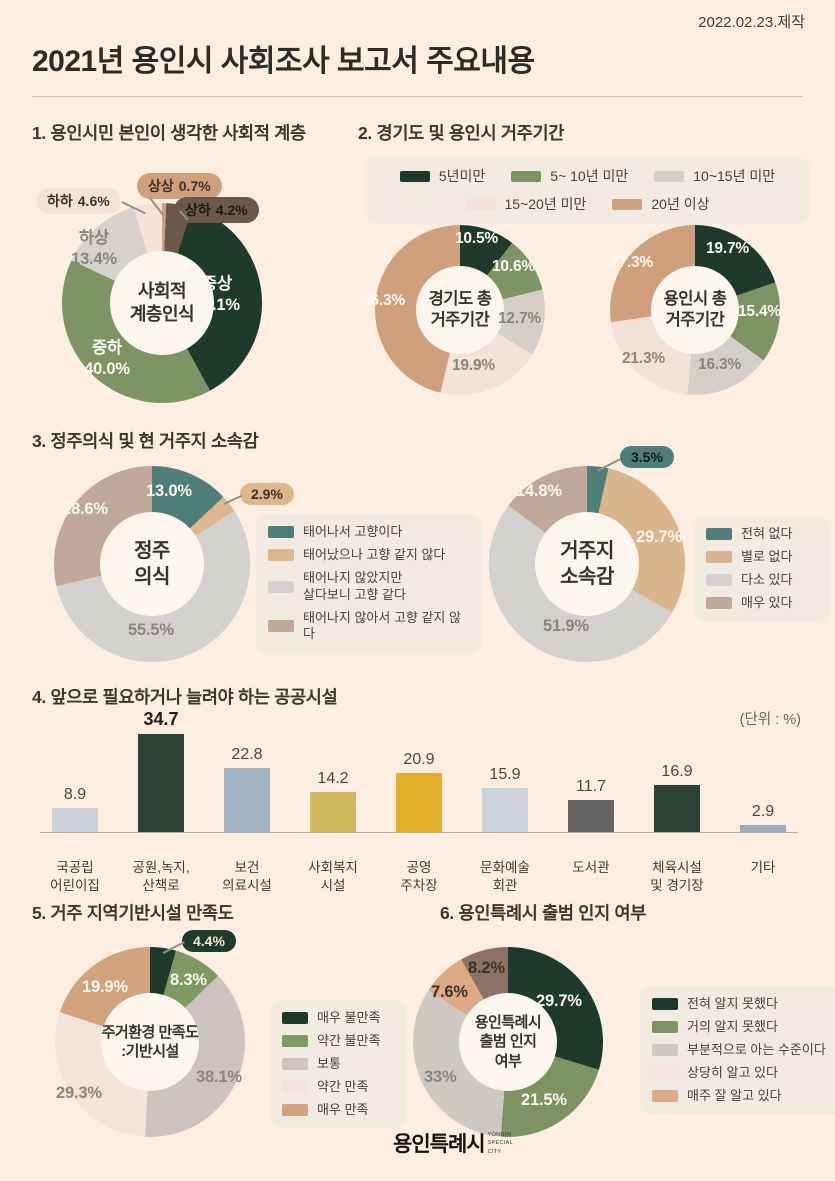 This screenshot has height=1181, width=835. I want to click on bar-category-label: 공원,녹지, 산책로, so click(161, 876).